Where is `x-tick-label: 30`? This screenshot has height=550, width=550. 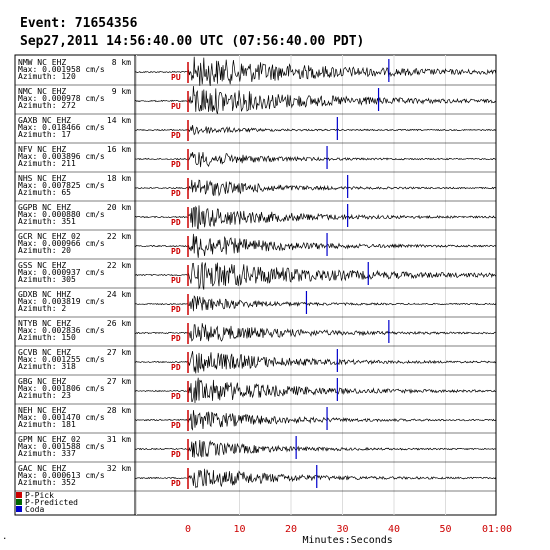
x-tick-label: 30 is located at coordinates (342, 529).